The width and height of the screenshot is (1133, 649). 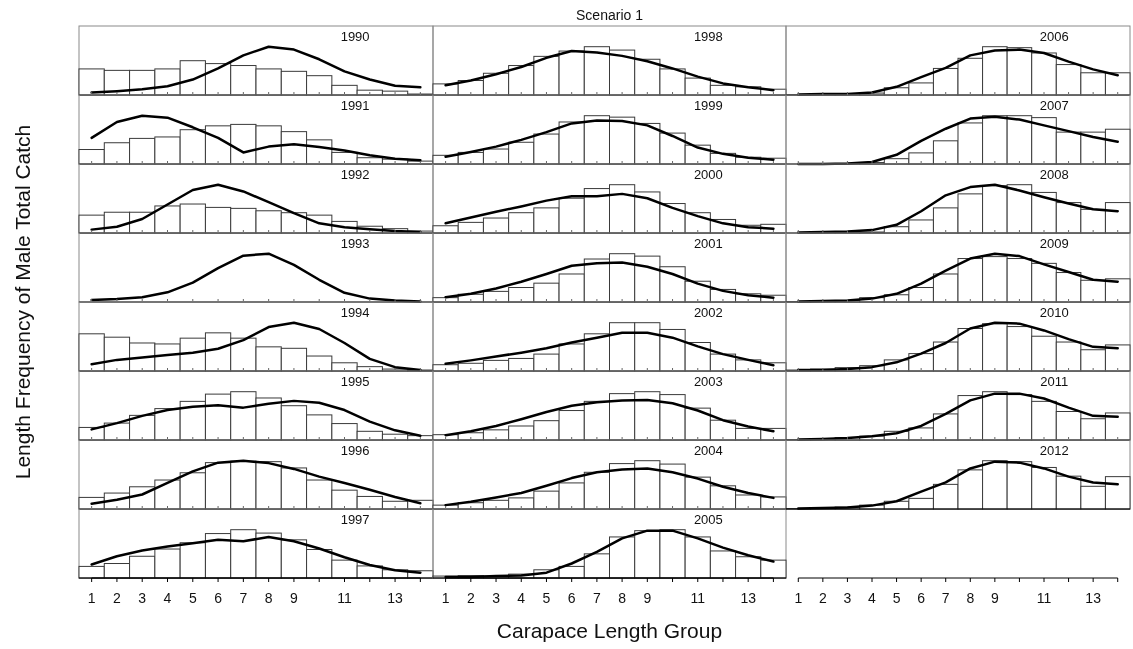 What do you see at coordinates (1054, 312) in the screenshot?
I see `chart-title: 2010` at bounding box center [1054, 312].